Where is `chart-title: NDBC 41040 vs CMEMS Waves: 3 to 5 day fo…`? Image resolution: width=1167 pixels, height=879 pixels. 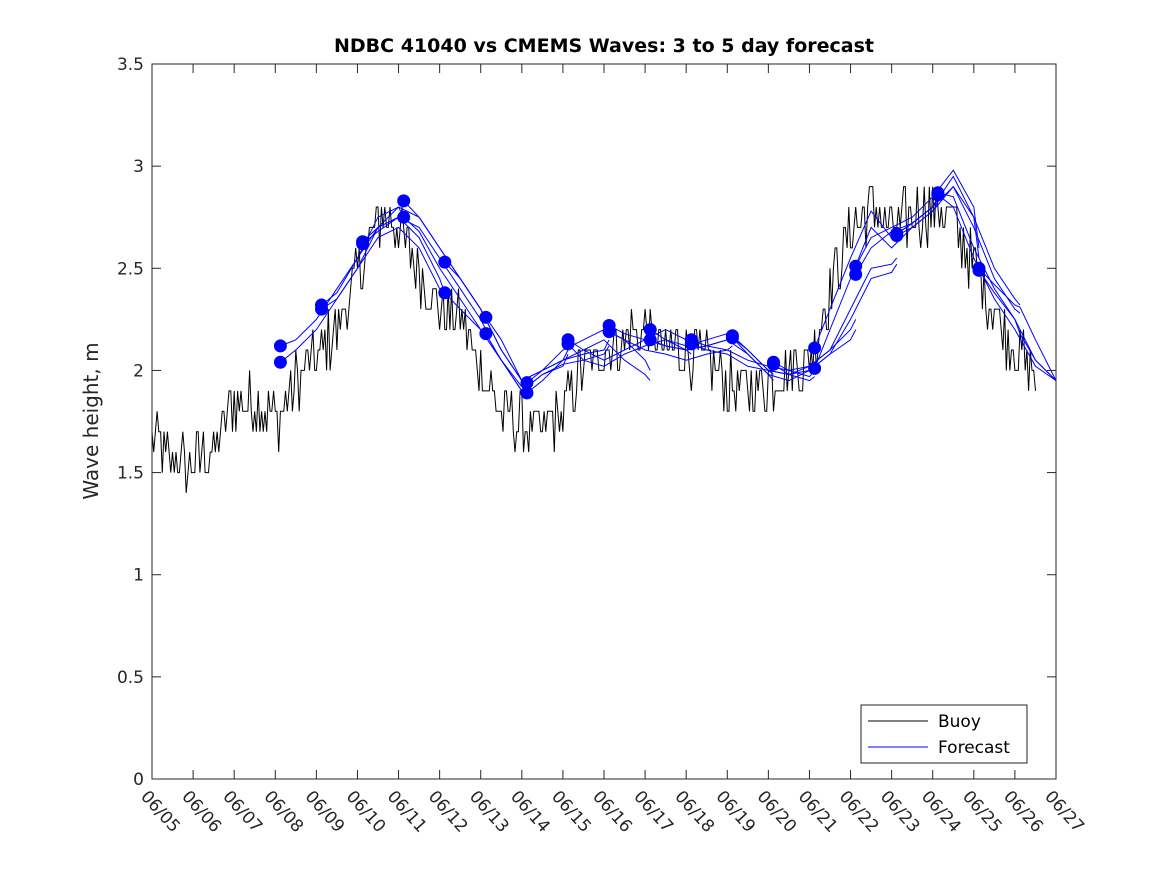
chart-title: NDBC 41040 vs CMEMS Waves: 3 to 5 day fo… is located at coordinates (604, 46).